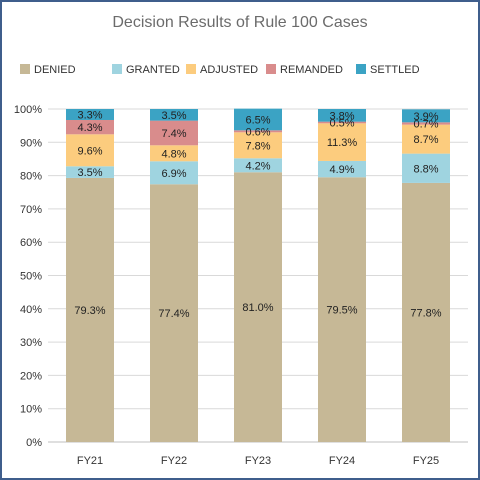  Describe the element at coordinates (28, 110) in the screenshot. I see `y-tick-label: 100%` at that location.